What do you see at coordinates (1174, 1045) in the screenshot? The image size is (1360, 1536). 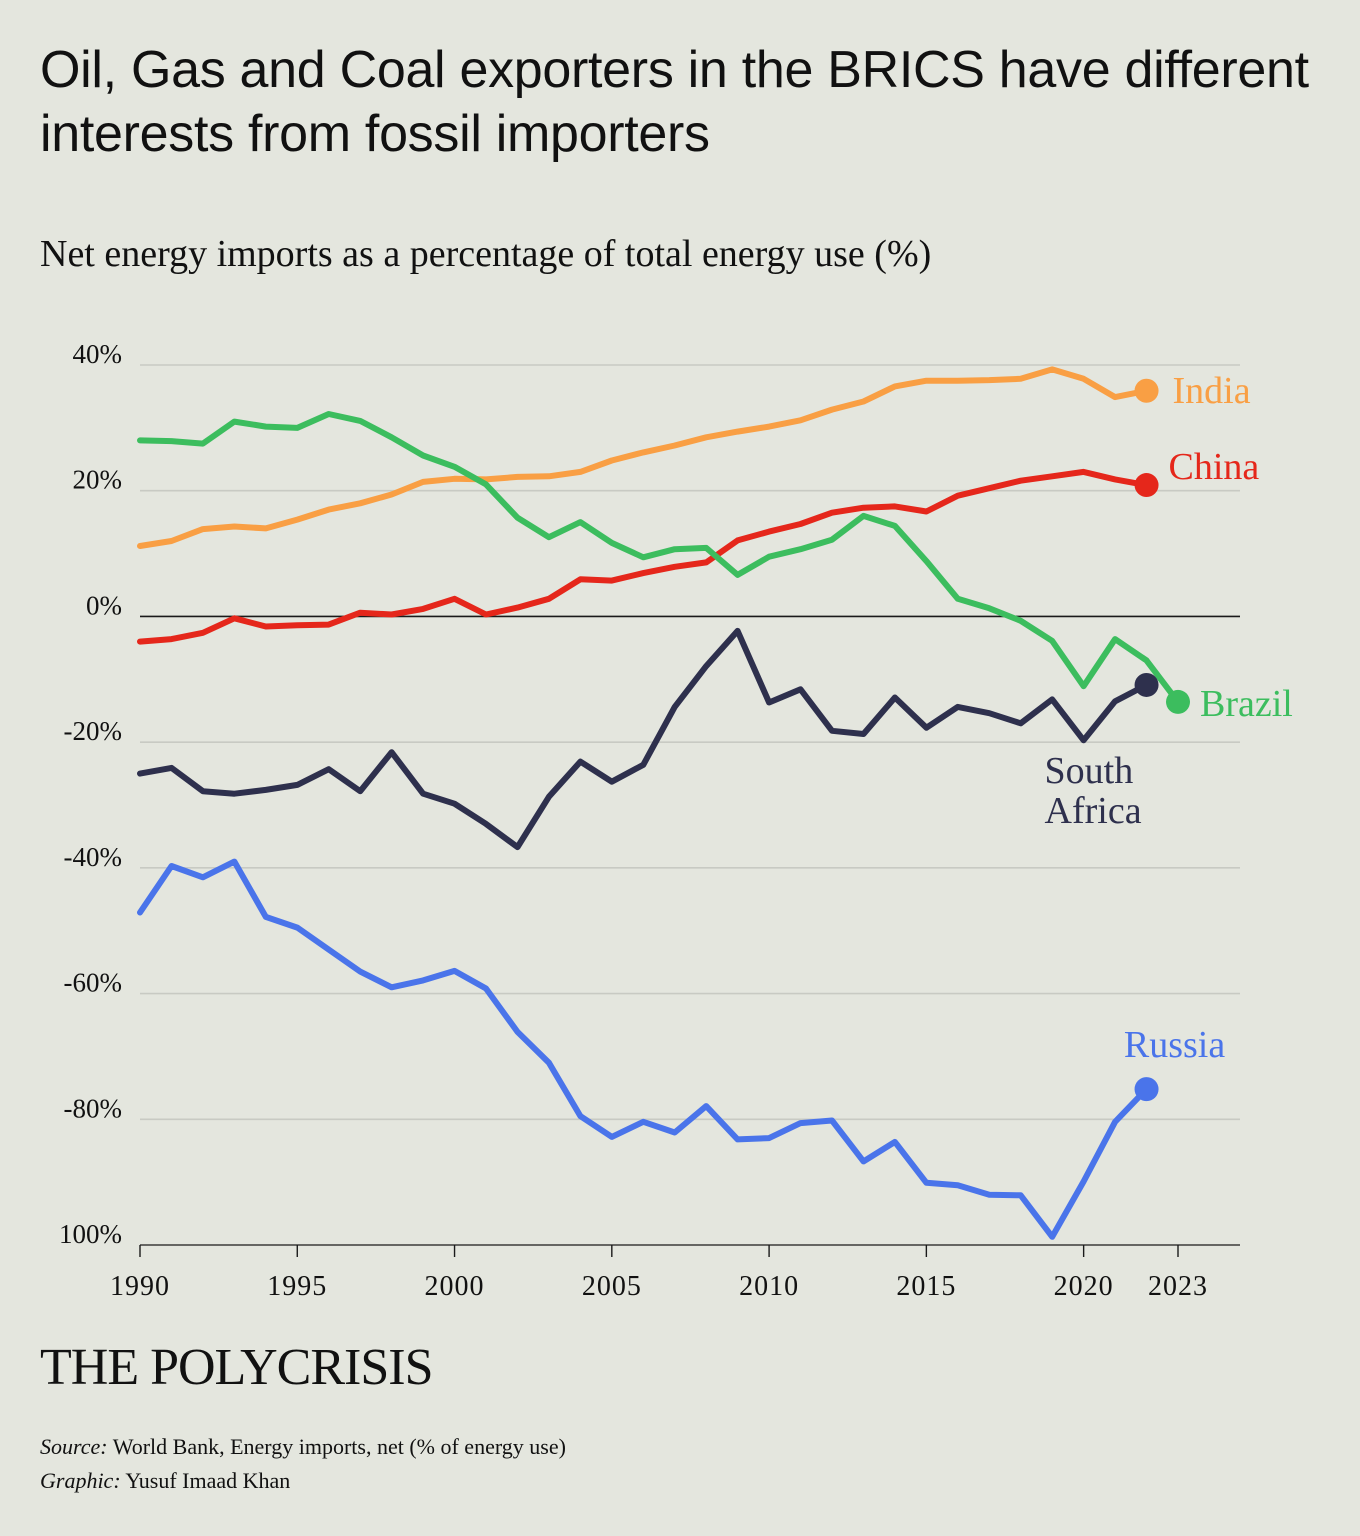 I see `series-label-russia: Russia` at bounding box center [1174, 1045].